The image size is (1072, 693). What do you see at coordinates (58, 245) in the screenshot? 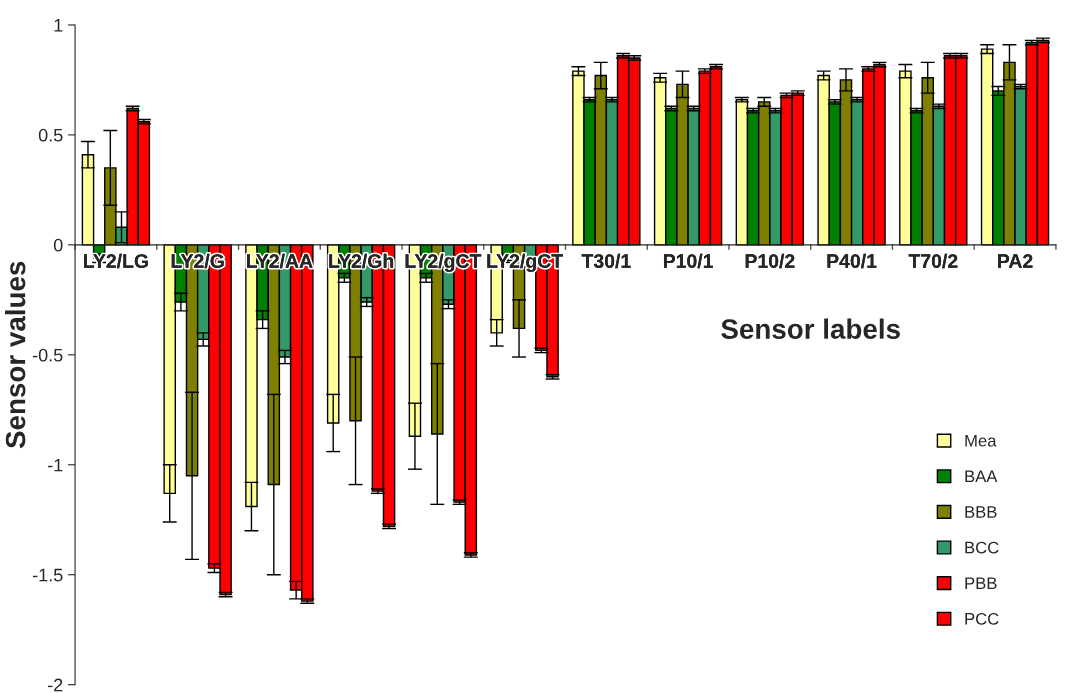
I see `y-tick-label: 0` at bounding box center [58, 245].